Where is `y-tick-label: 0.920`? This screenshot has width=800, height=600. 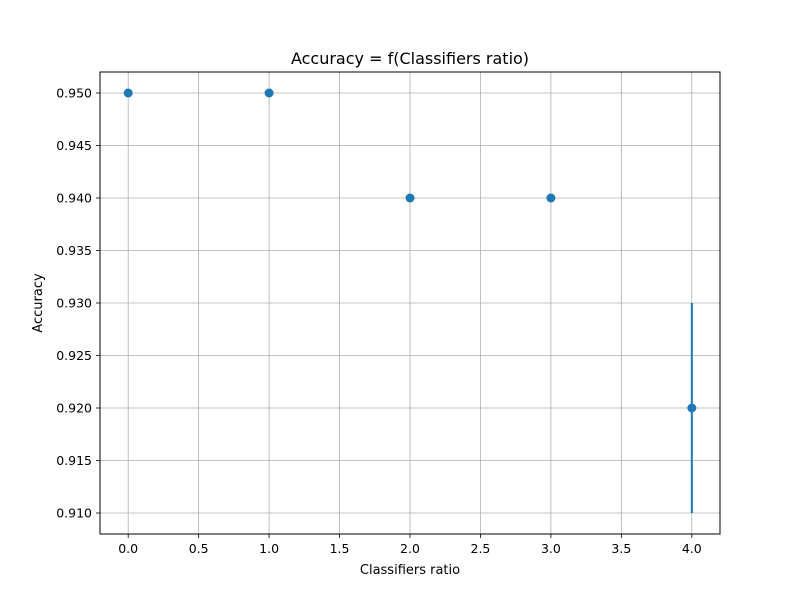 y-tick-label: 0.920 is located at coordinates (74, 408).